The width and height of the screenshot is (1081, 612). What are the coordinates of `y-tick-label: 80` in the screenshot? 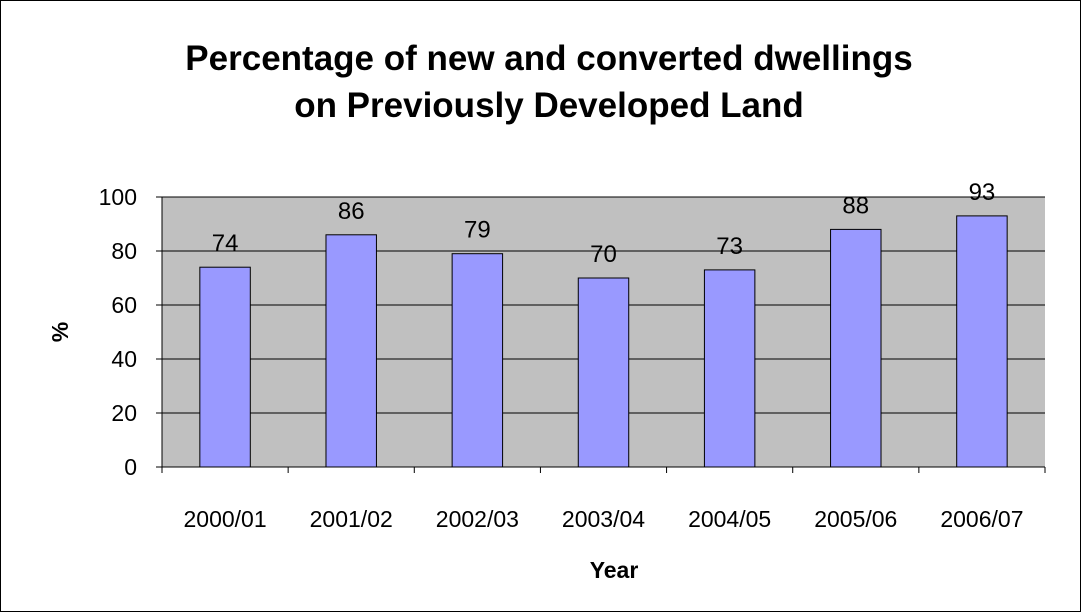 It's located at (124, 251).